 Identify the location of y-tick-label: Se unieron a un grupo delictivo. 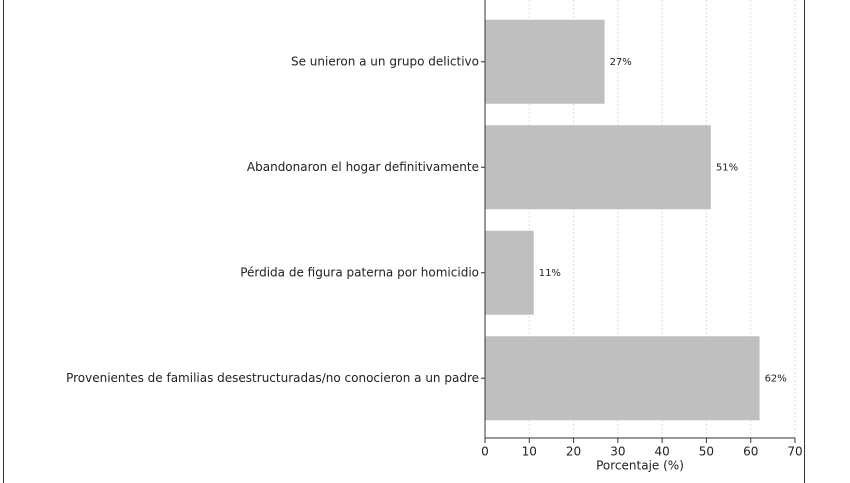
(385, 61).